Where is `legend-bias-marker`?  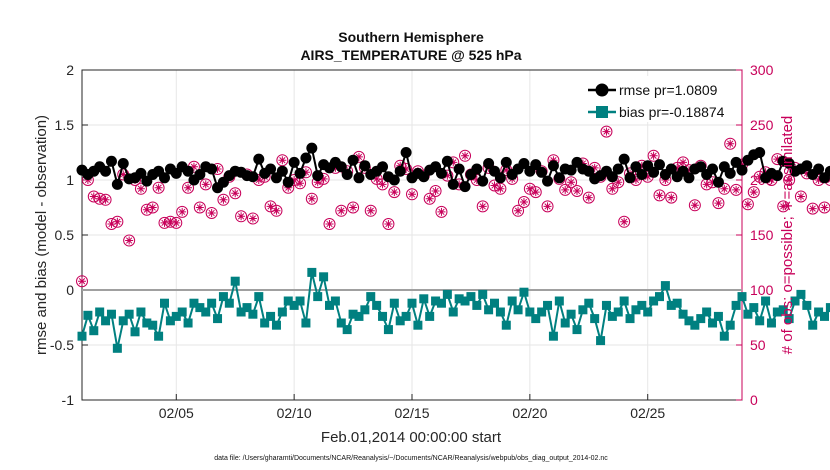 legend-bias-marker is located at coordinates (602, 112).